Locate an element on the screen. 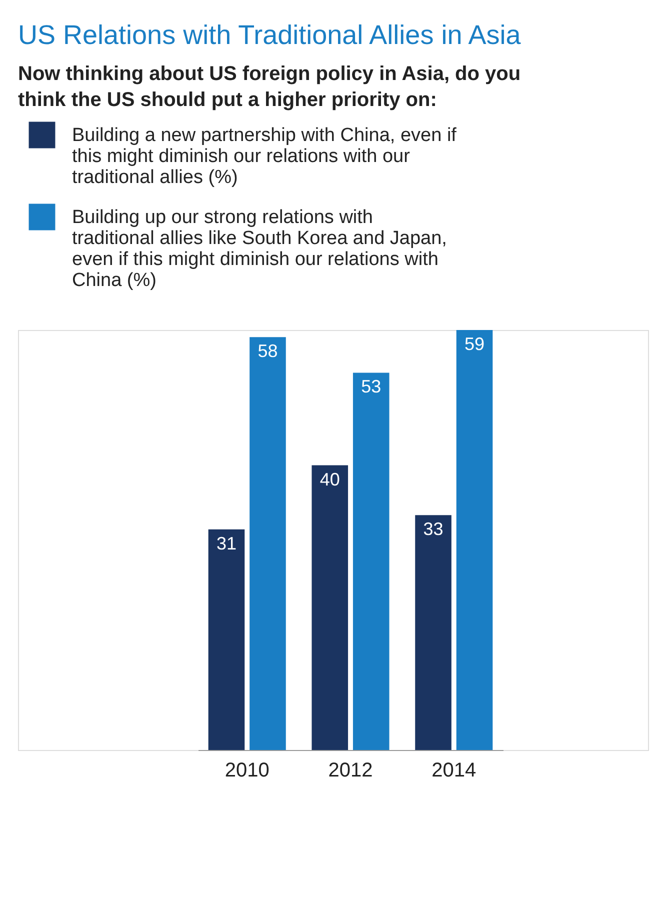  data-label: 59 is located at coordinates (474, 344).